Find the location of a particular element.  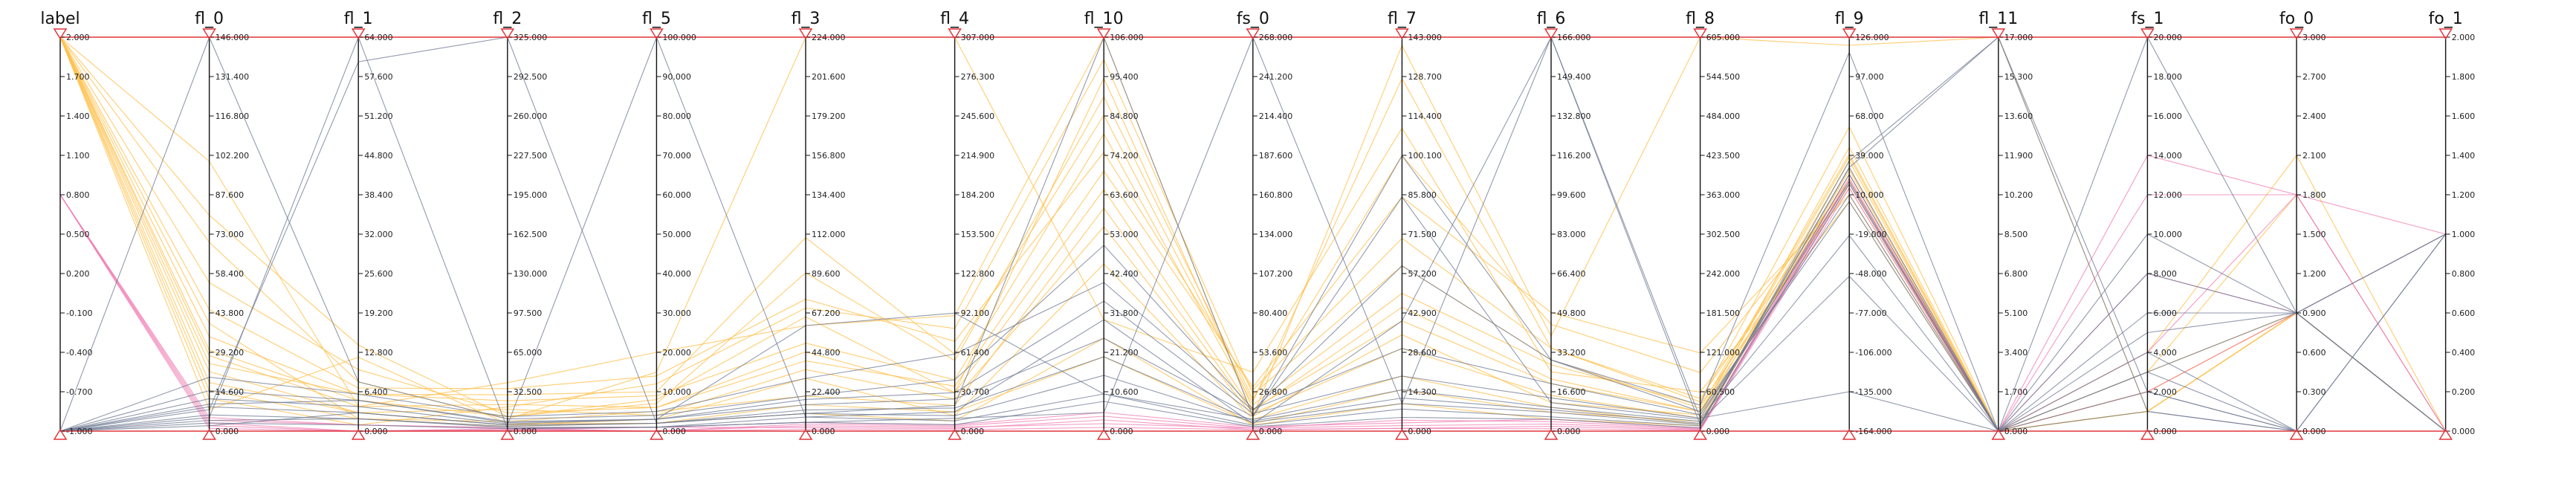

tick-label: 28.600 is located at coordinates (1422, 353).